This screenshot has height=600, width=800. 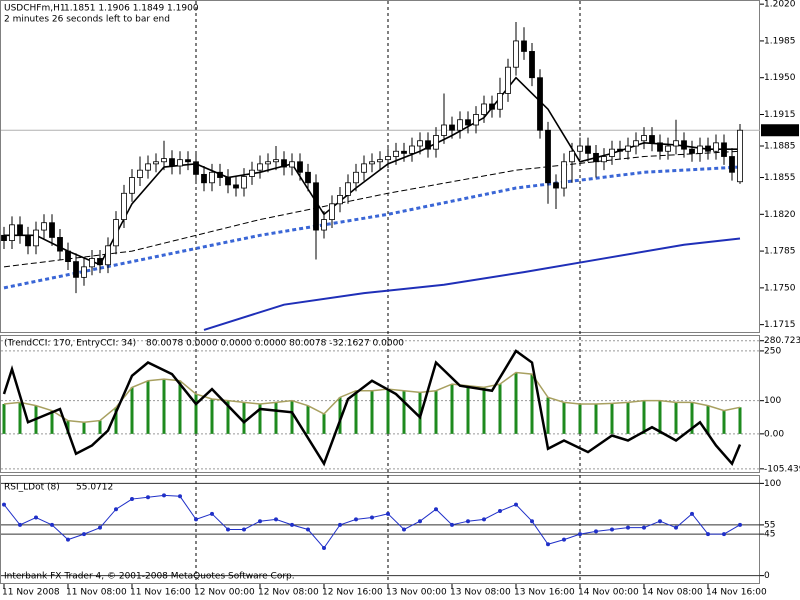 I want to click on y-tick-label: 1.1885, so click(x=780, y=147).